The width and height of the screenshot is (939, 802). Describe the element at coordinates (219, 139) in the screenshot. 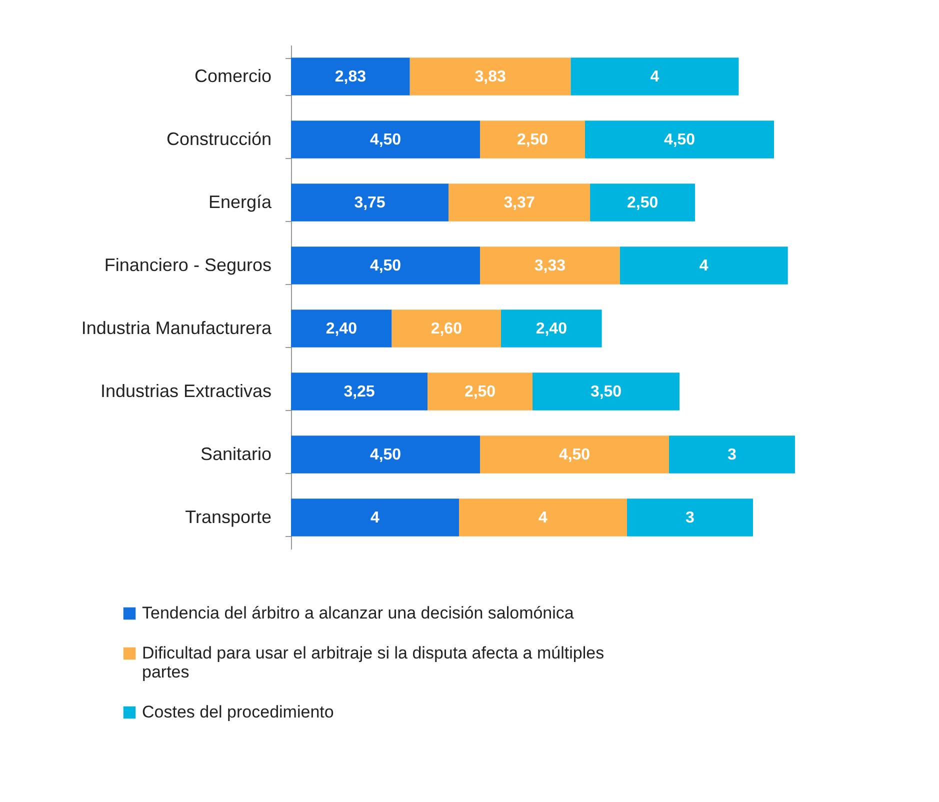

I see `y-tick-label: Construcción` at that location.